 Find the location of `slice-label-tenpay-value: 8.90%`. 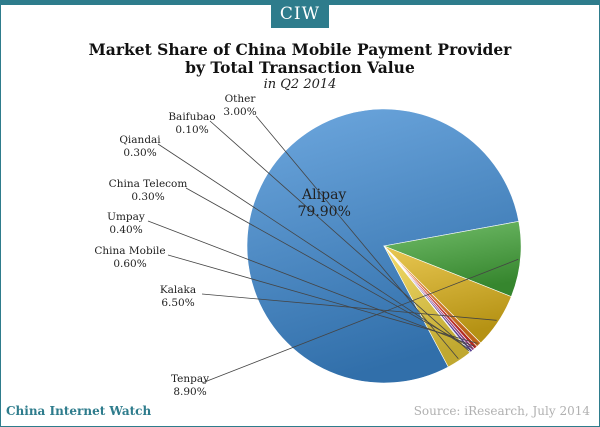

slice-label-tenpay-value: 8.90% is located at coordinates (189, 392).